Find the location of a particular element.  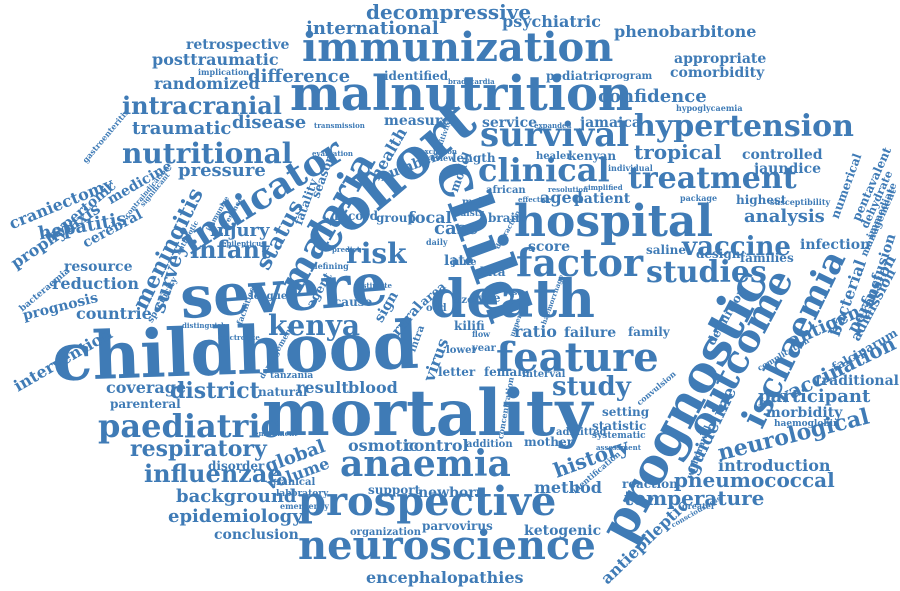

word-saline: saline is located at coordinates (666, 250).